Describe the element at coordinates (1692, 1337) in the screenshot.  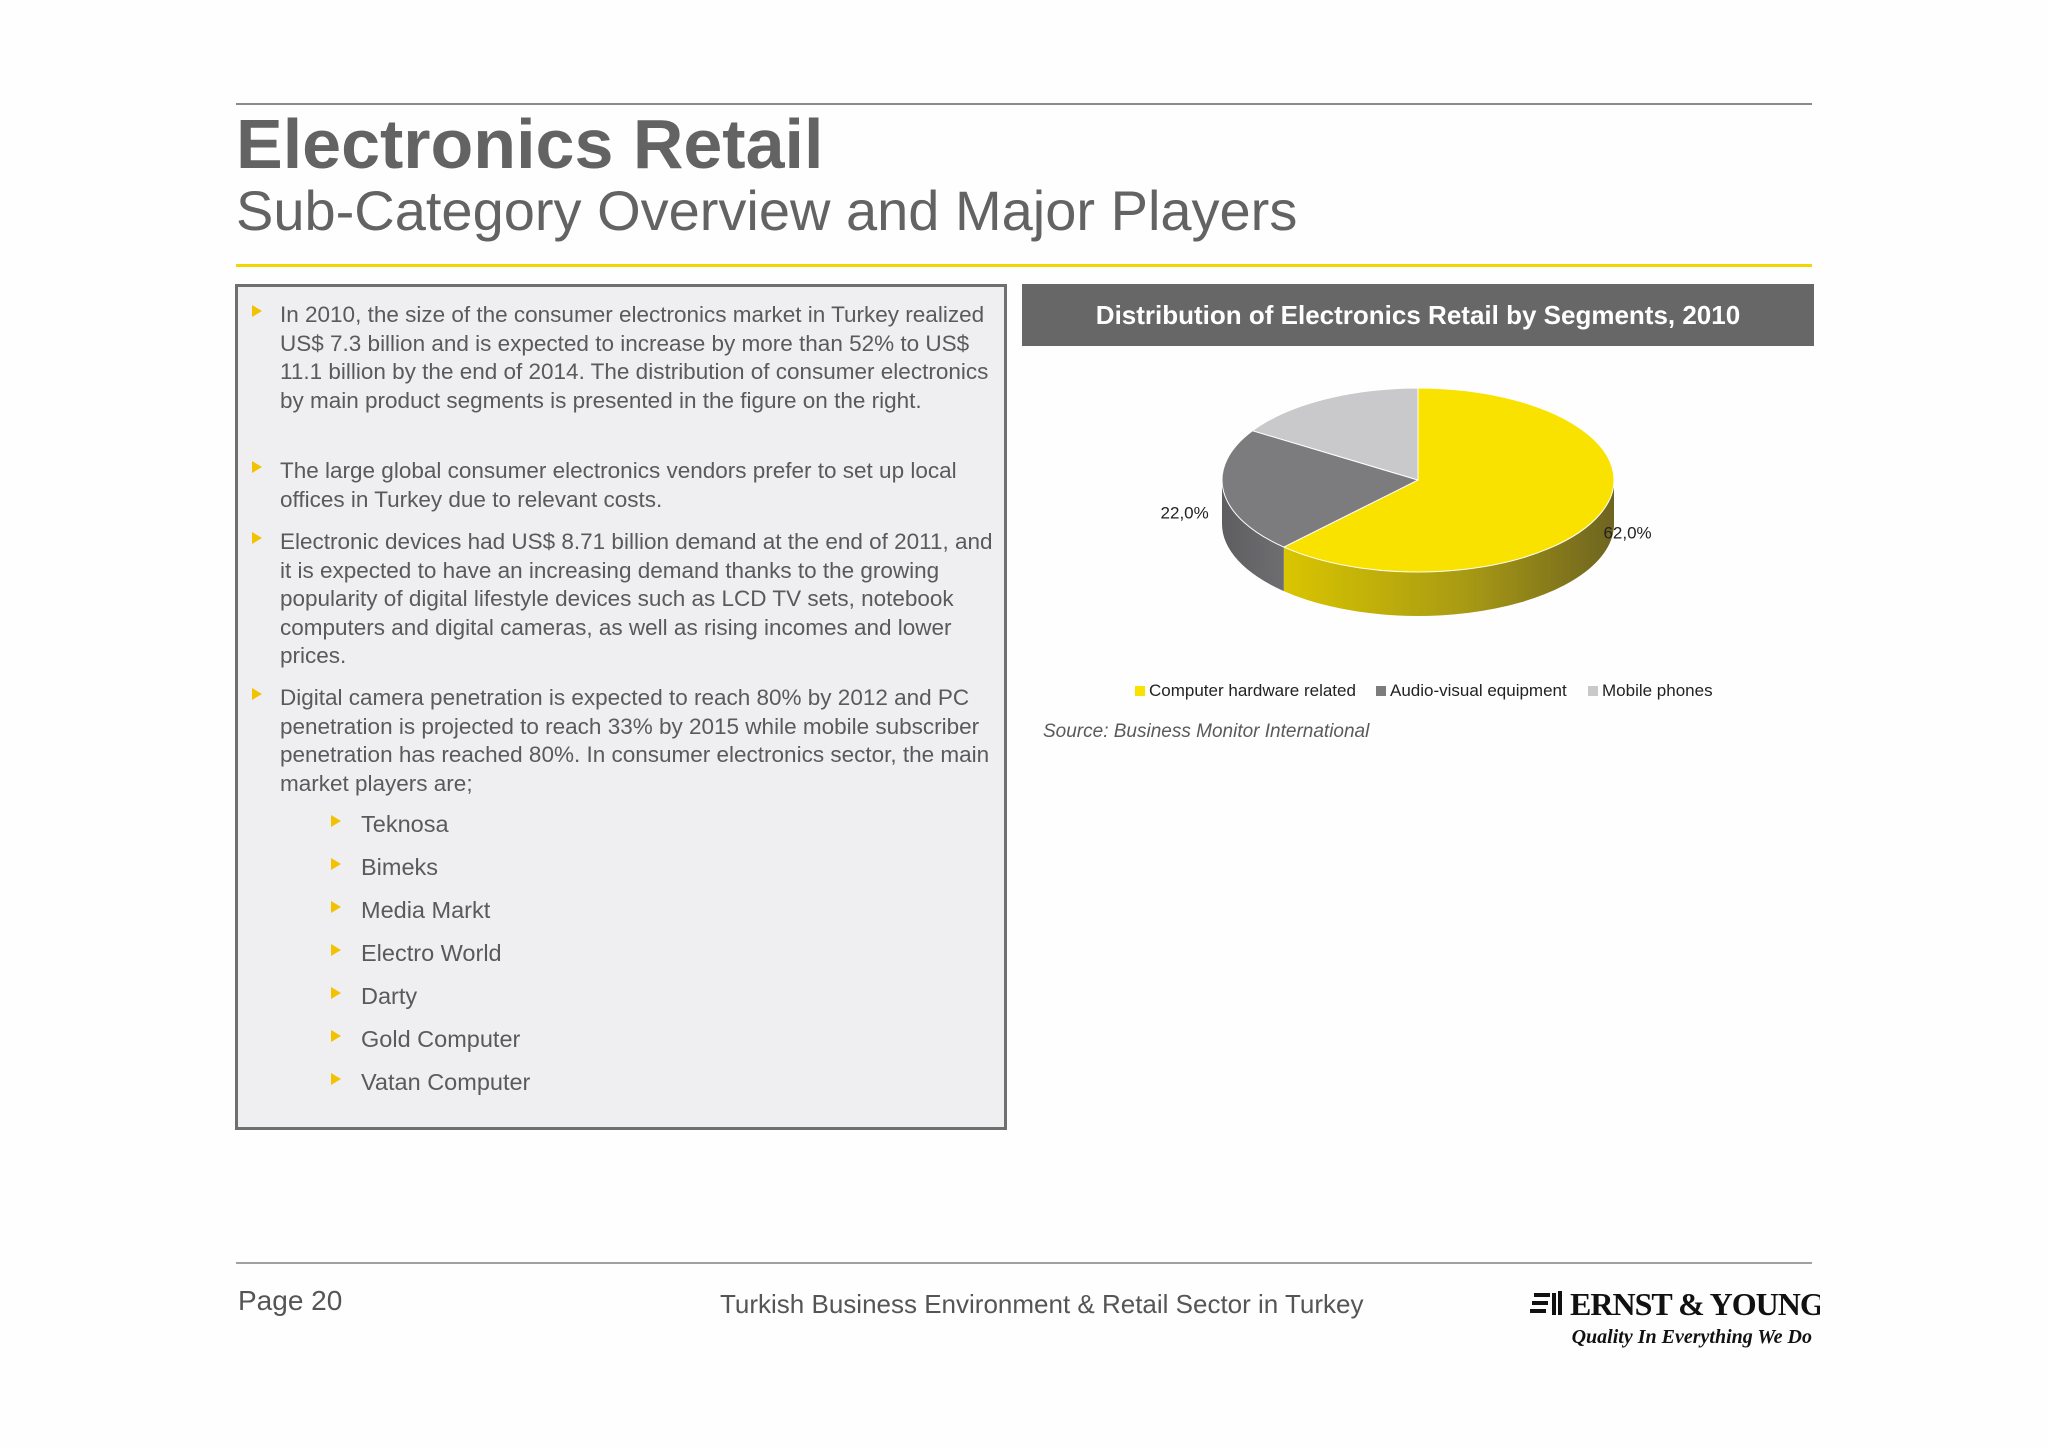
I see `svg-text: Quality In Everything We Do` at that location.